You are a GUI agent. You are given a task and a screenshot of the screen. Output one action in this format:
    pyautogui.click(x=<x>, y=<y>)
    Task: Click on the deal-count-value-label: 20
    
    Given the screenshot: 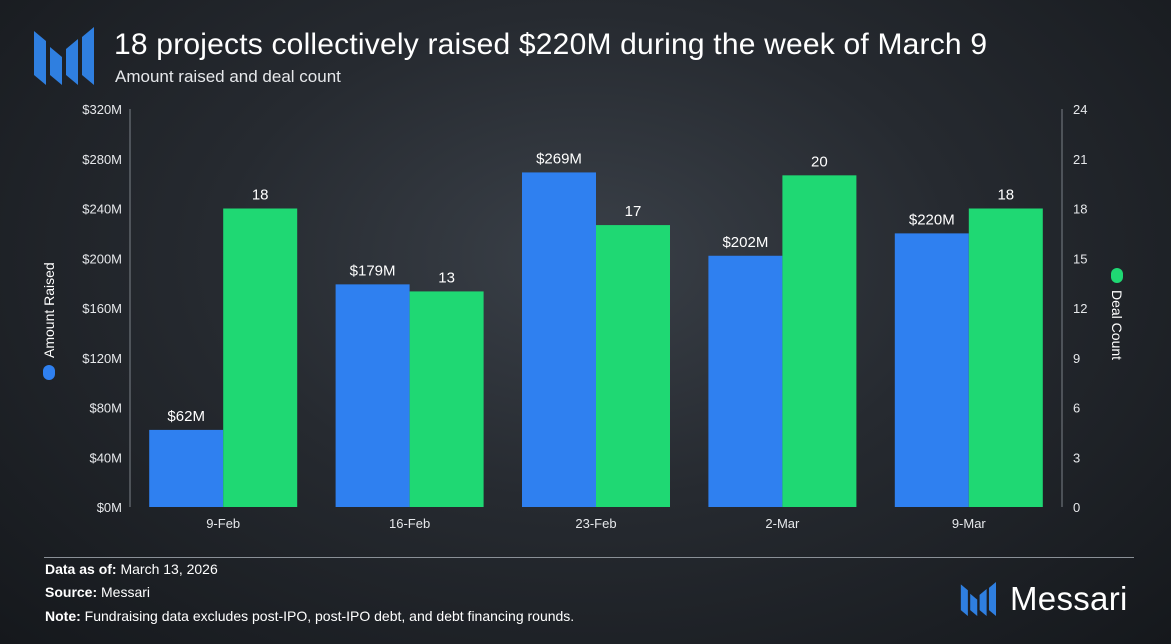 What is the action you would take?
    pyautogui.click(x=819, y=161)
    